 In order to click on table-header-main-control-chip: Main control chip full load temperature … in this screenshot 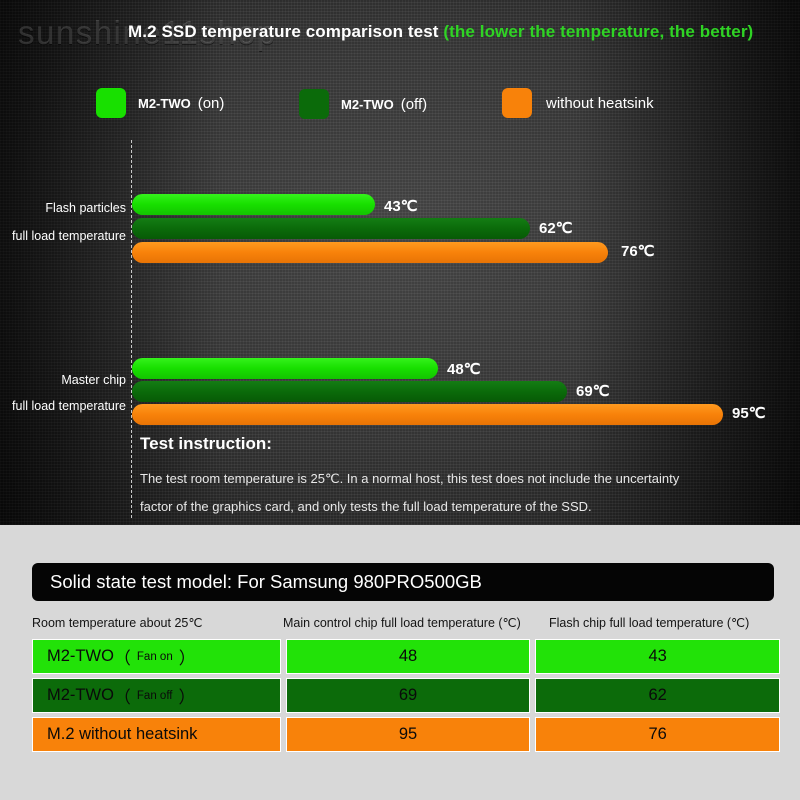, I will do `click(402, 623)`.